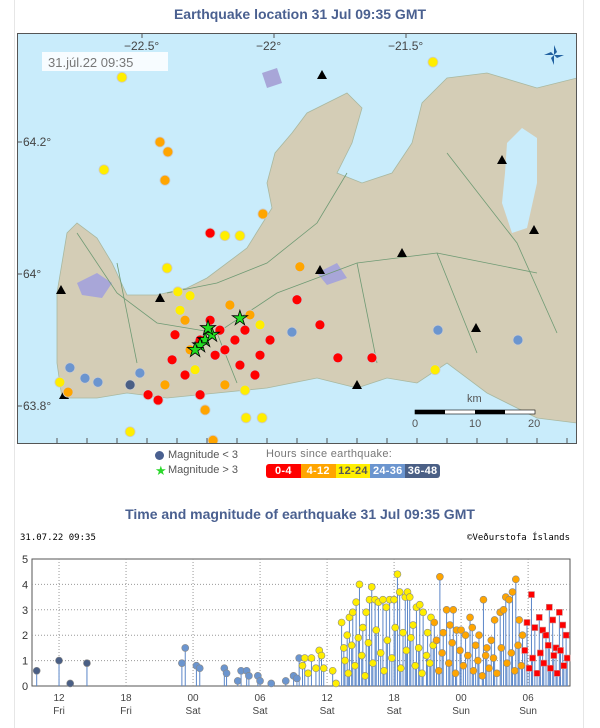  Describe the element at coordinates (59, 698) in the screenshot. I see `x-tick-label: 12` at that location.